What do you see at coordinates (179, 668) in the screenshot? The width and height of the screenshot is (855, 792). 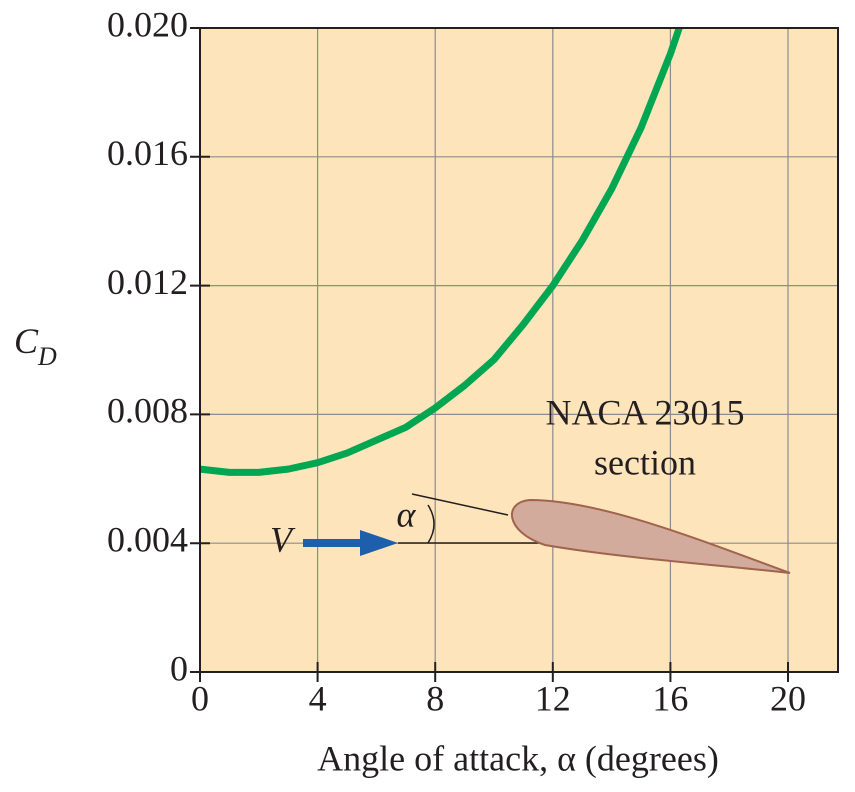 I see `y-tick-label: 0` at bounding box center [179, 668].